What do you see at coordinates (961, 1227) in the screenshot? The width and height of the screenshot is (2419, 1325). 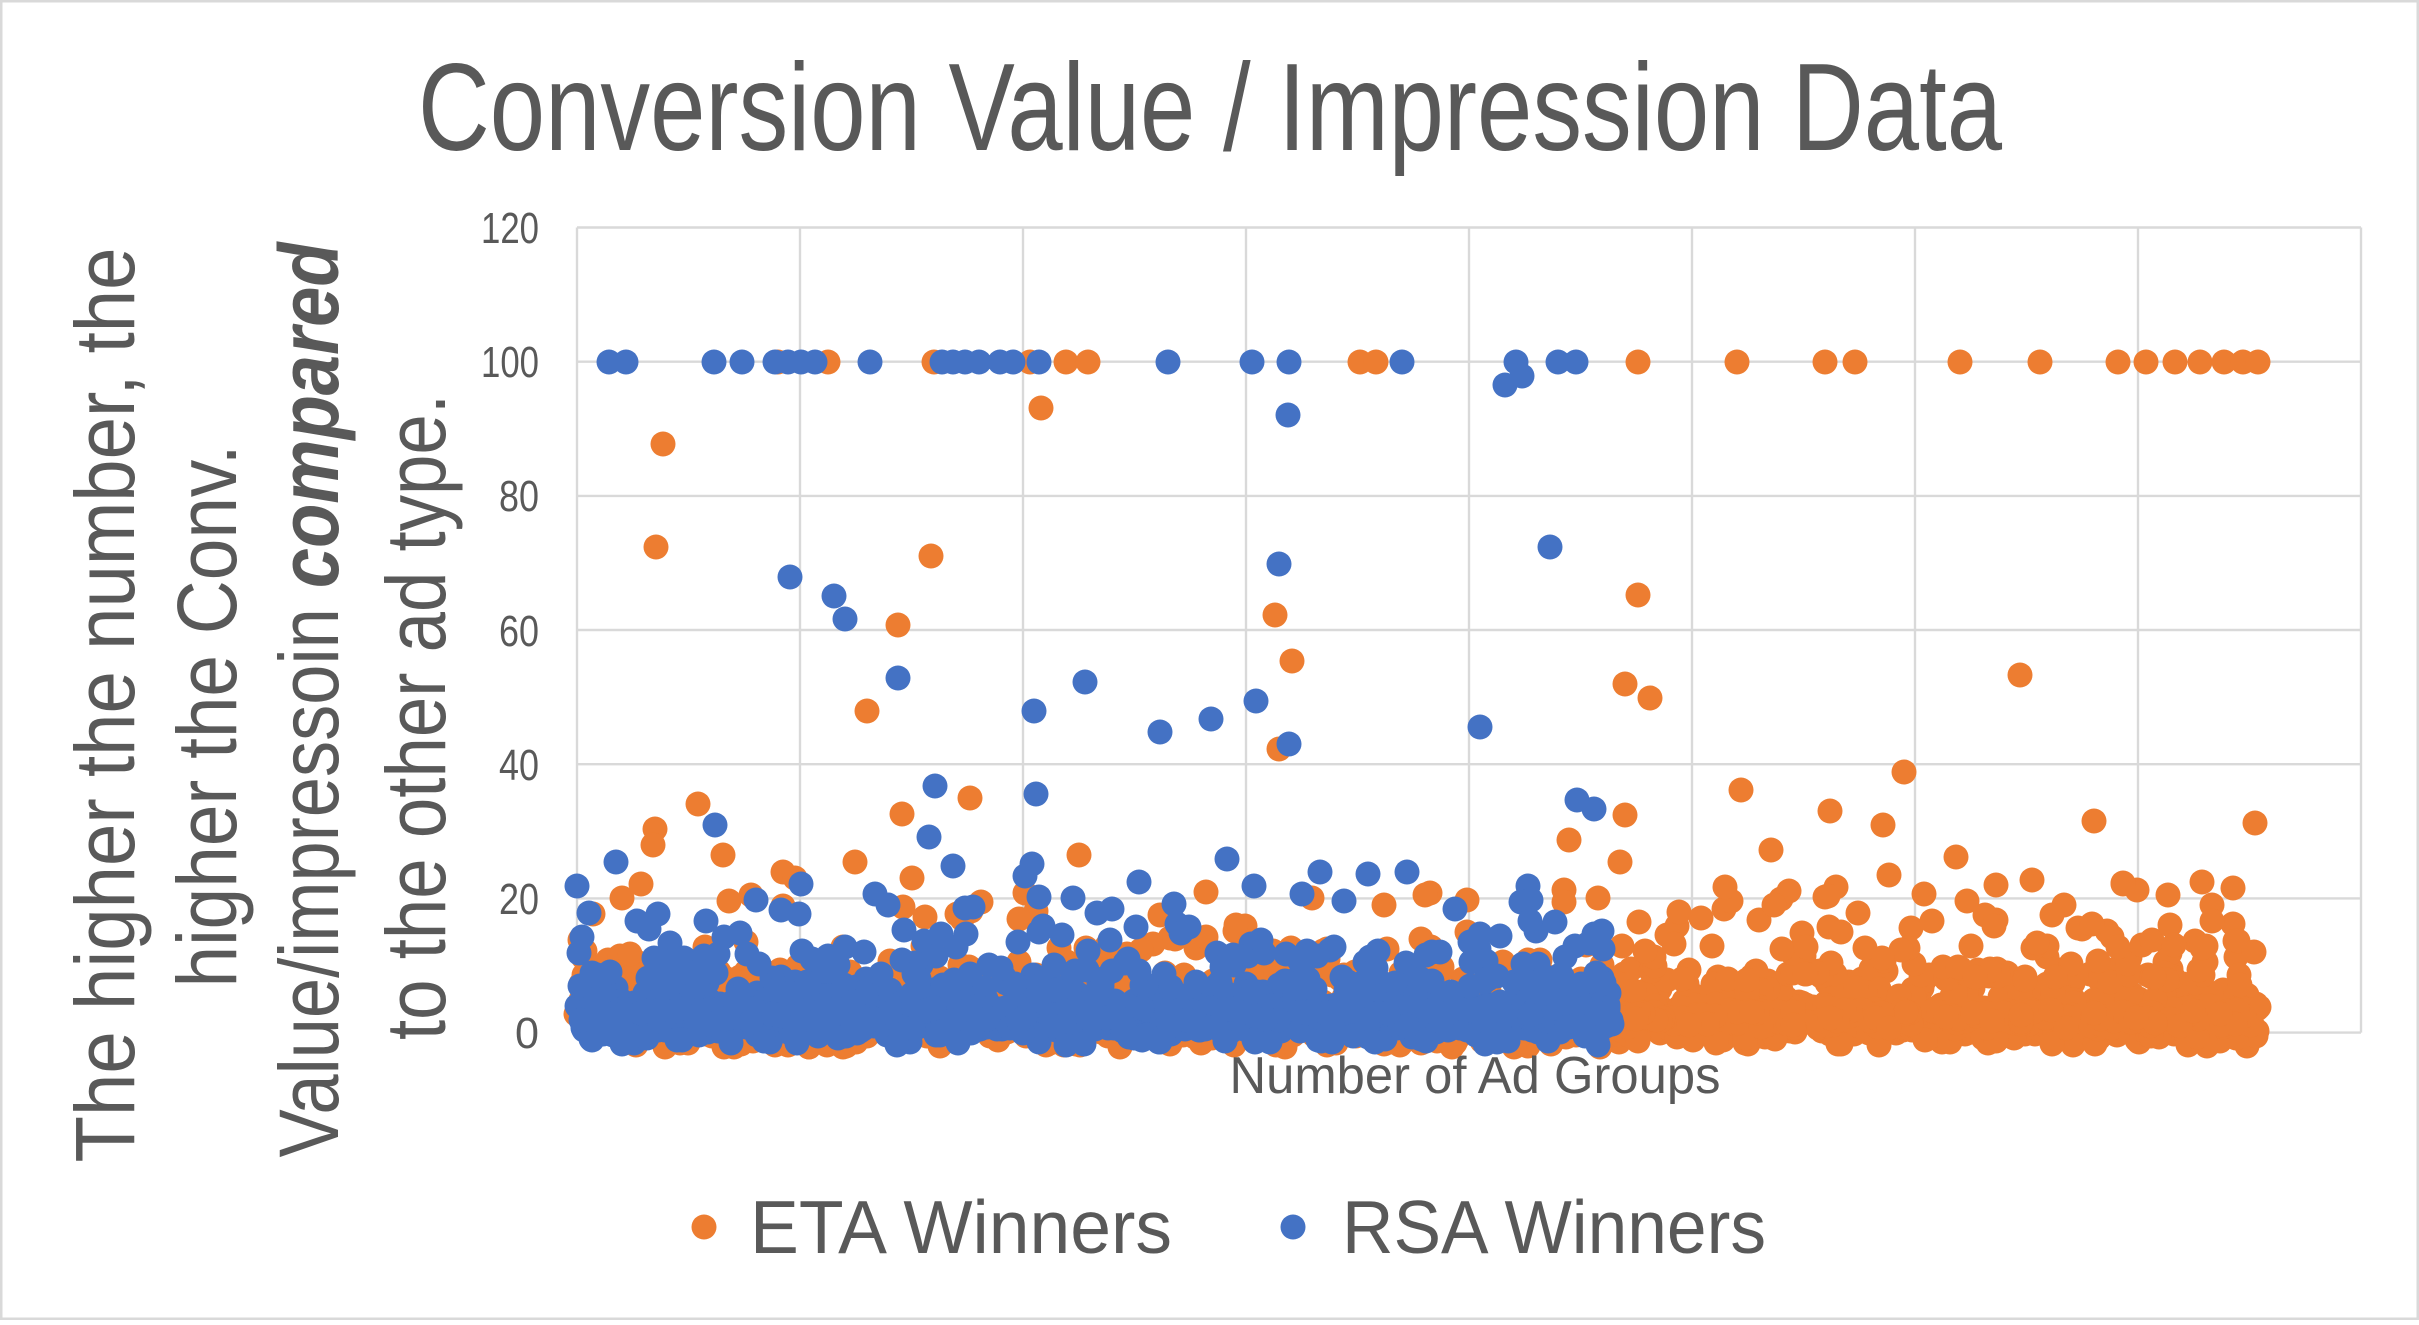 I see `svg-text: ETA Winners` at bounding box center [961, 1227].